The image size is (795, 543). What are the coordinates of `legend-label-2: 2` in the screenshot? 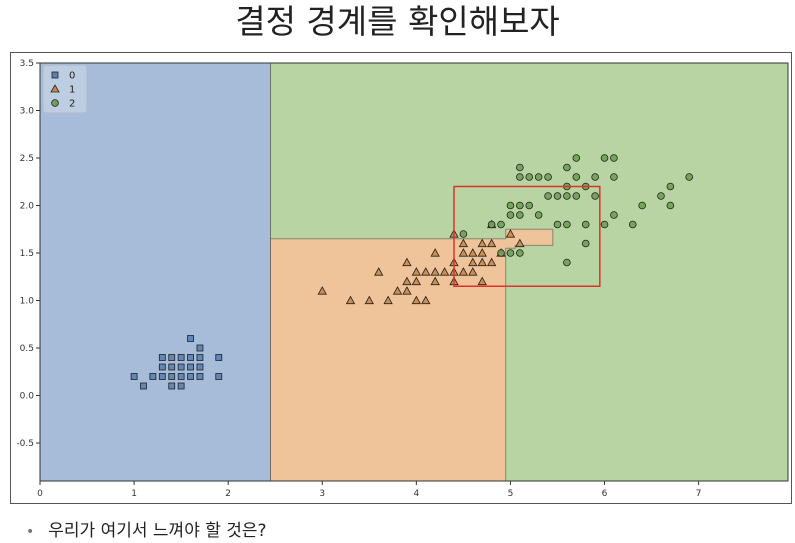 It's located at (72, 104).